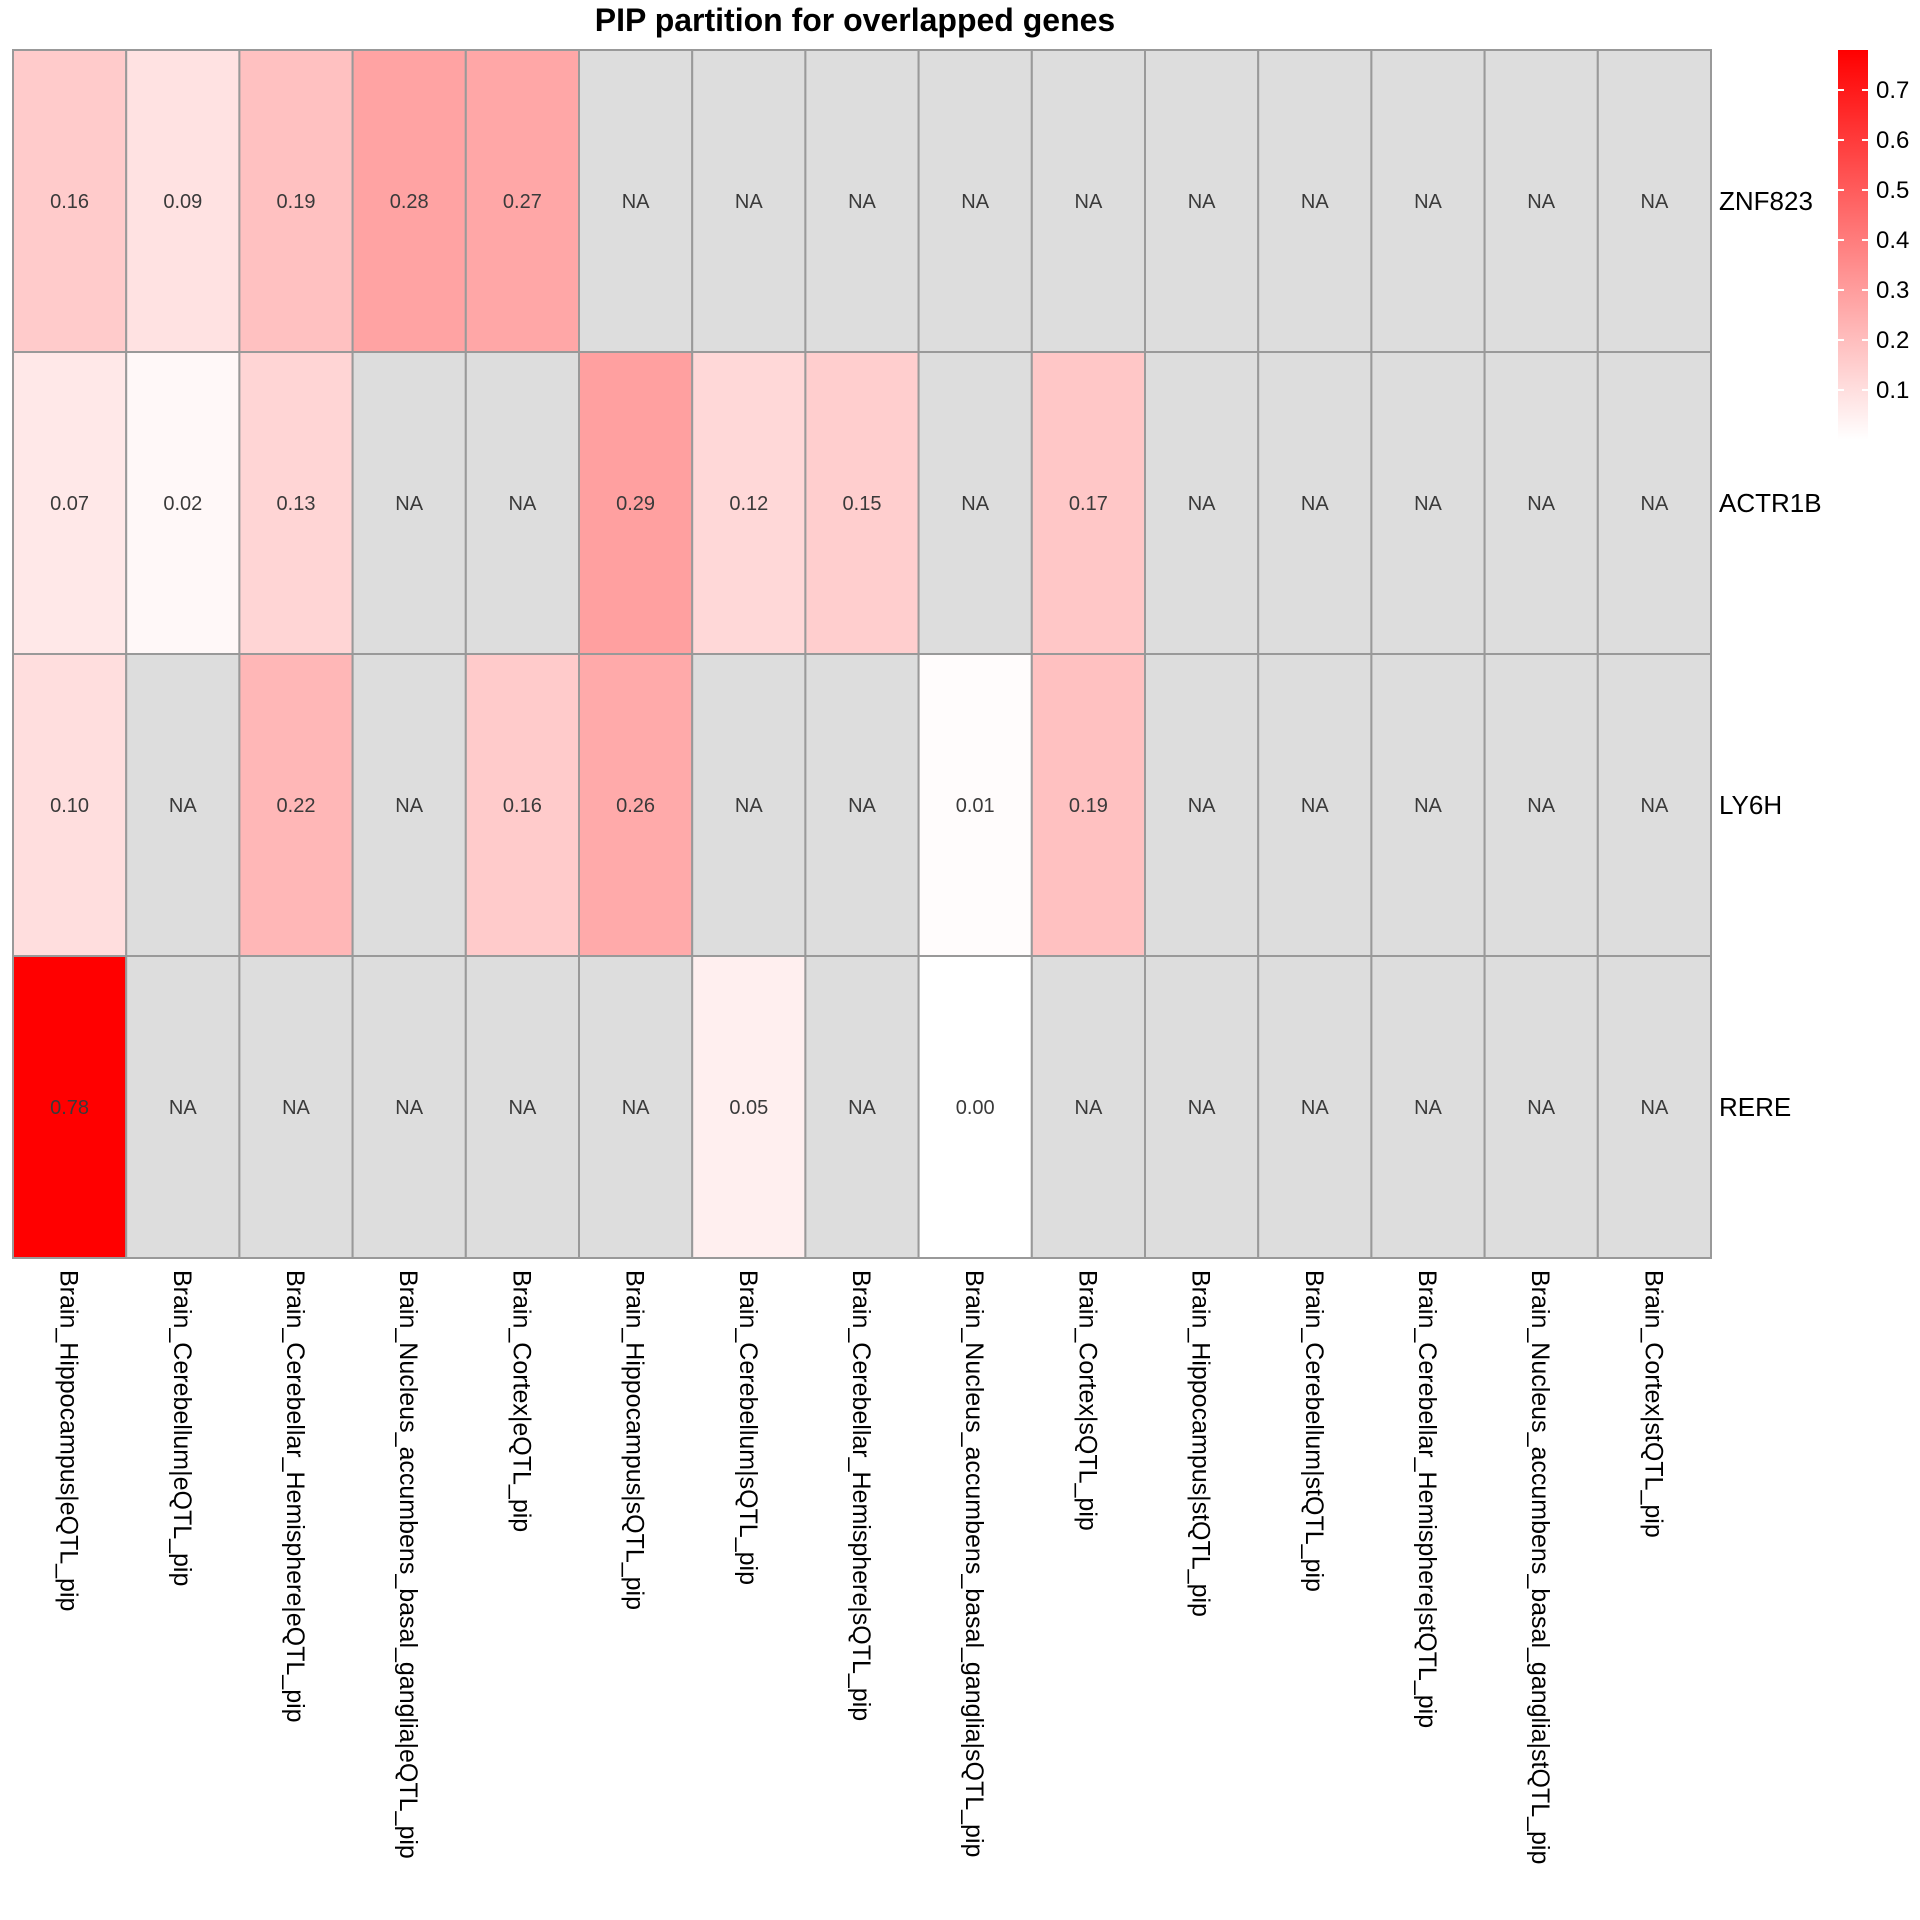 Image resolution: width=1920 pixels, height=1920 pixels. Describe the element at coordinates (748, 1427) in the screenshot. I see `column-label: Brain_Cerebellum|sQTL_pip` at that location.